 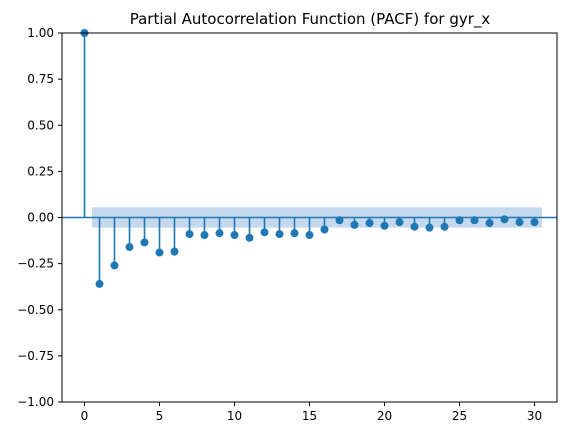 I want to click on x-tick-label: 10, so click(x=234, y=416).